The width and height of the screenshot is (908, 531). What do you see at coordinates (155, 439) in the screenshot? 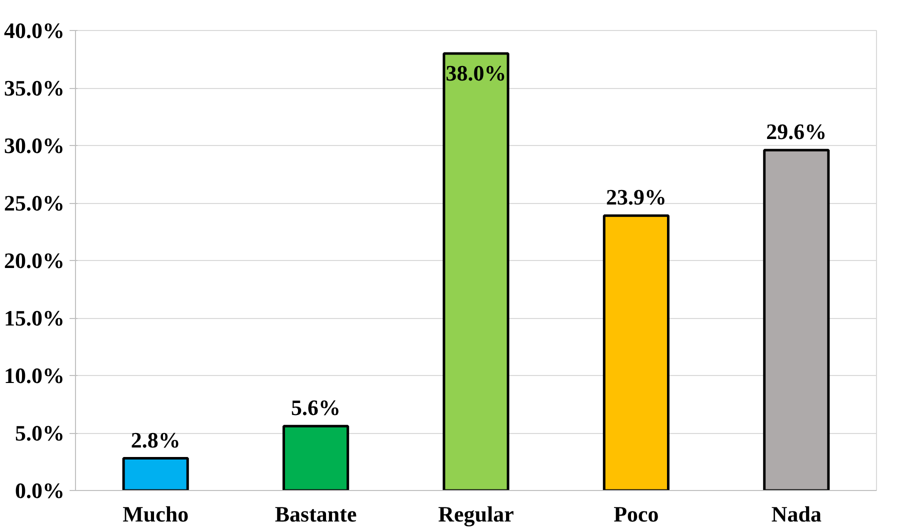
I see `data-label: 2.8%` at bounding box center [155, 439].